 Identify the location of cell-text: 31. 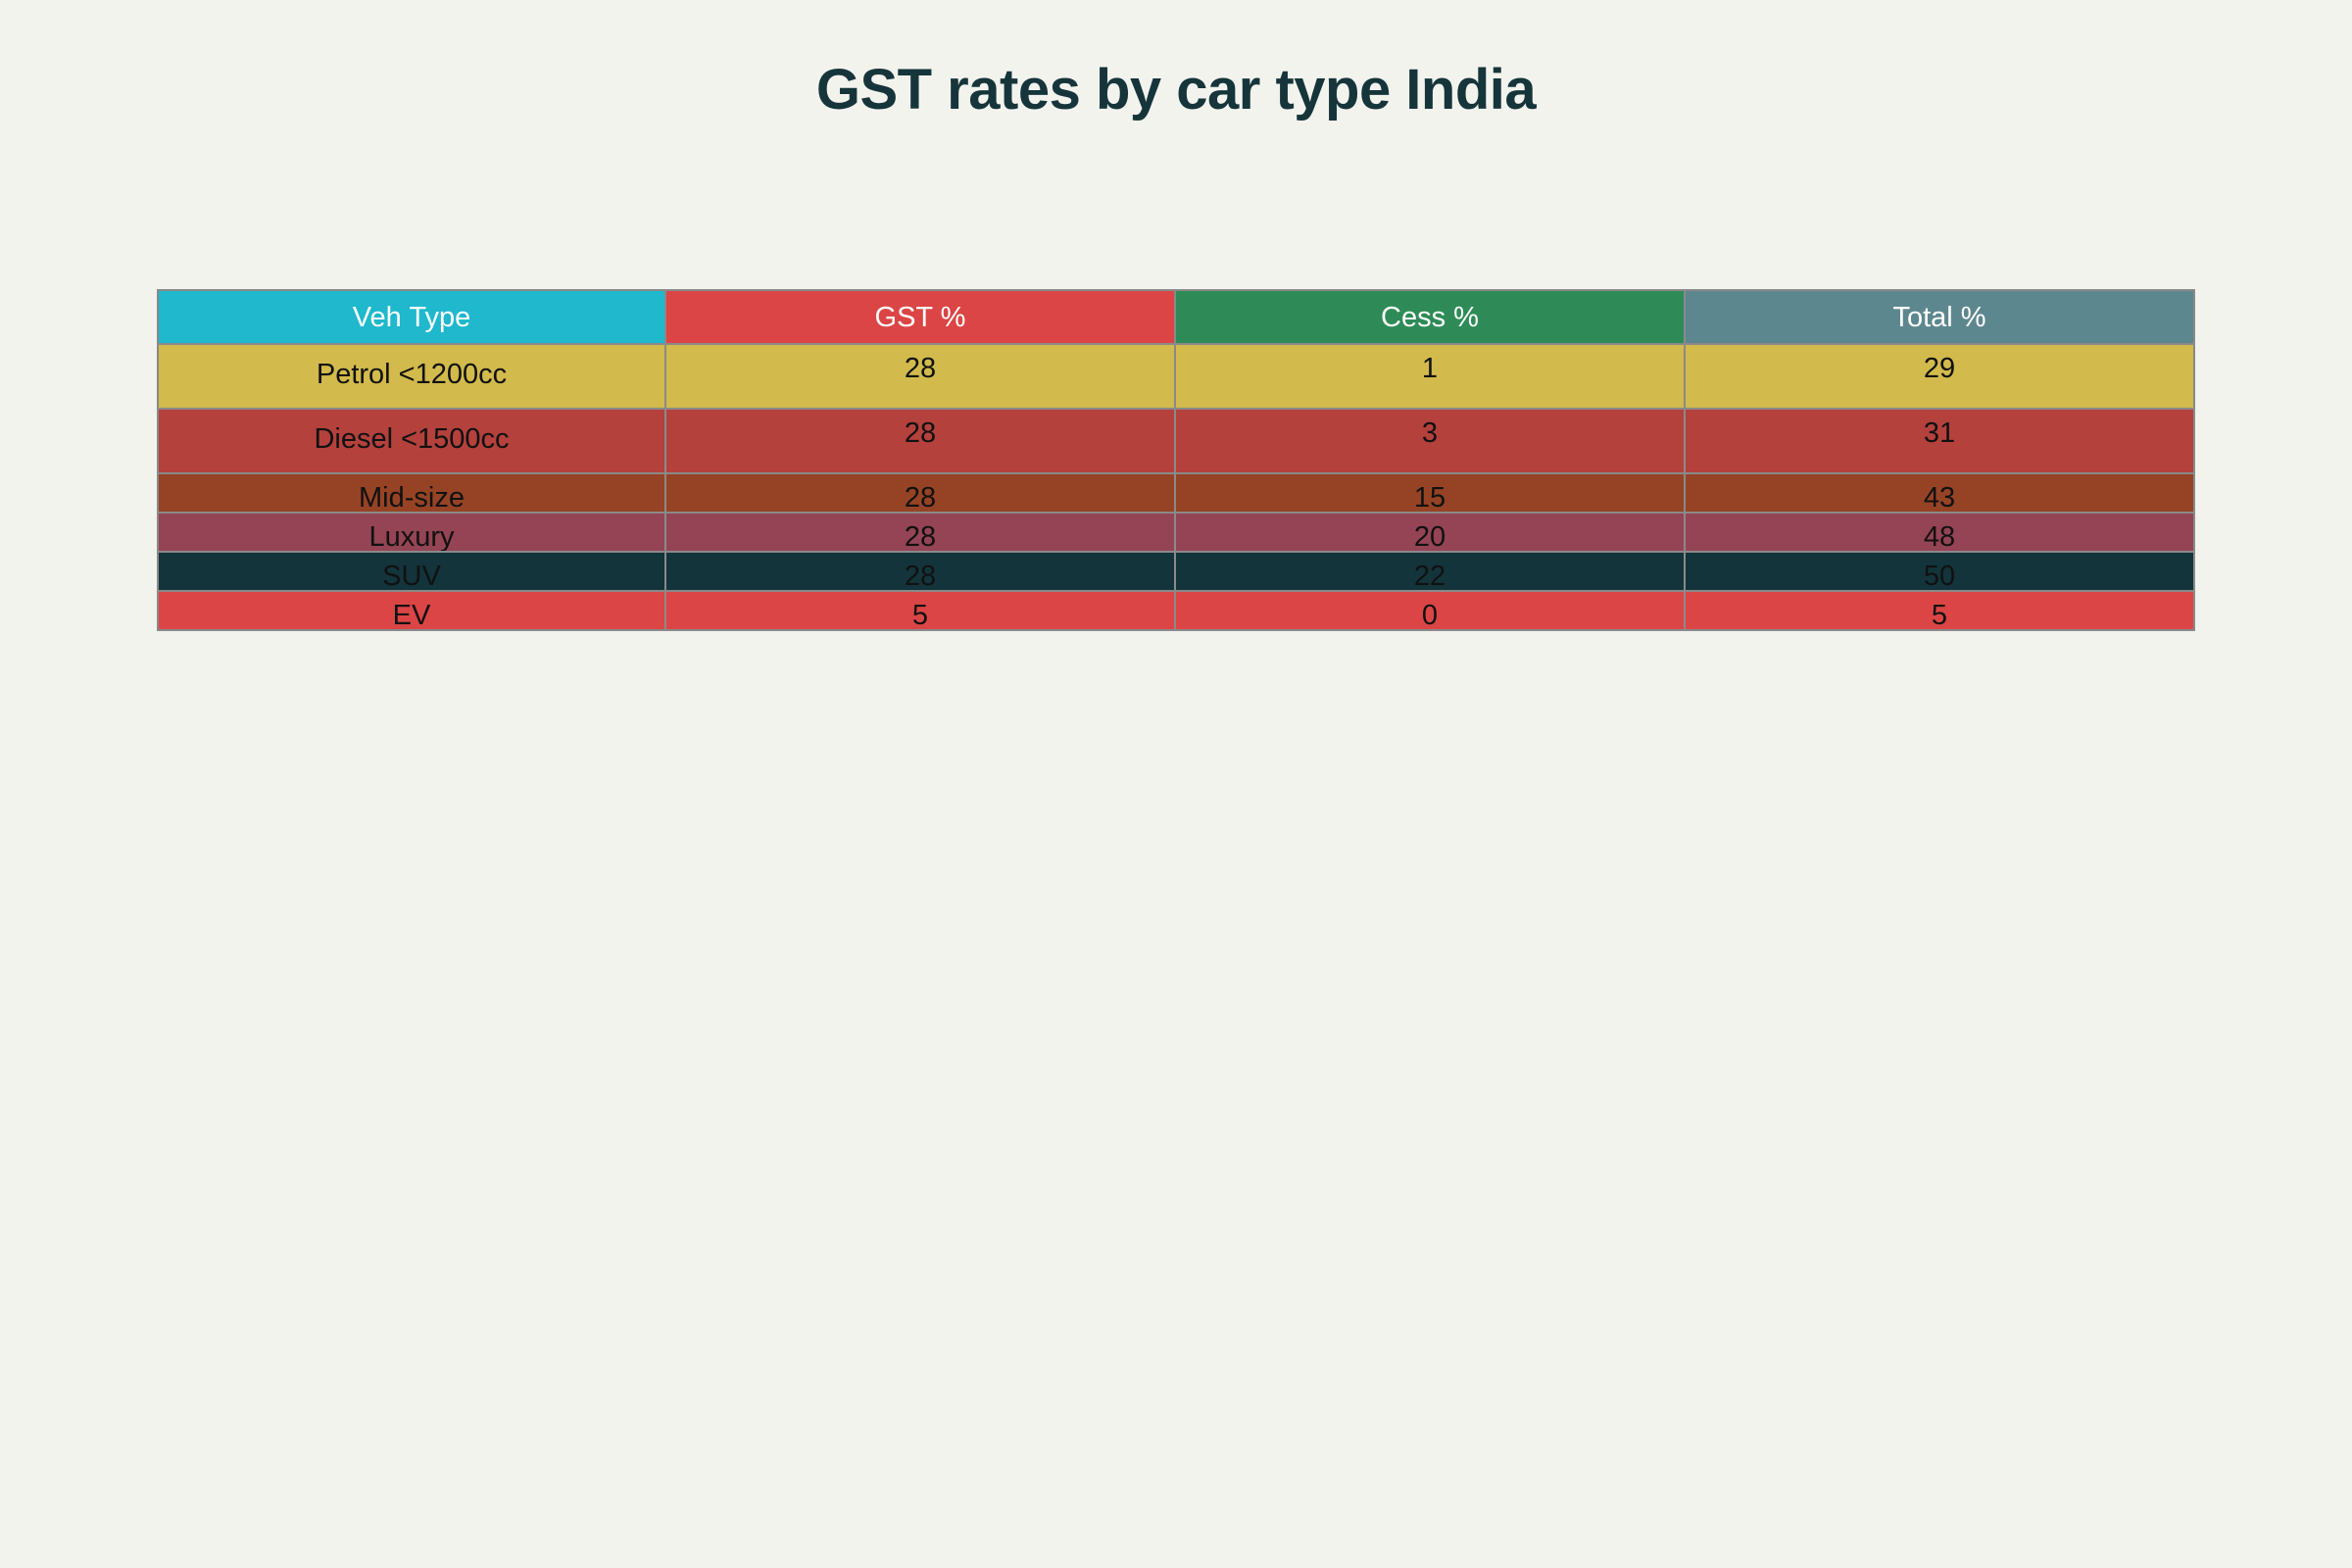
(1939, 433).